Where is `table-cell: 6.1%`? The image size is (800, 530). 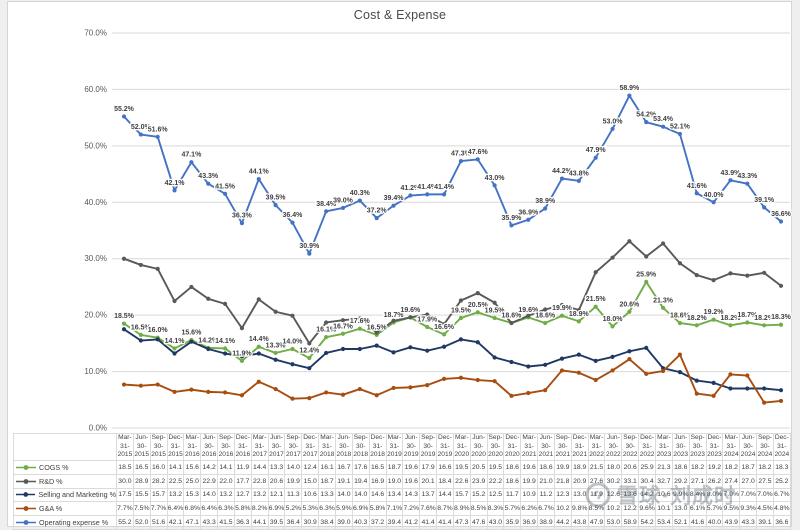
table-cell: 6.1% is located at coordinates (697, 509).